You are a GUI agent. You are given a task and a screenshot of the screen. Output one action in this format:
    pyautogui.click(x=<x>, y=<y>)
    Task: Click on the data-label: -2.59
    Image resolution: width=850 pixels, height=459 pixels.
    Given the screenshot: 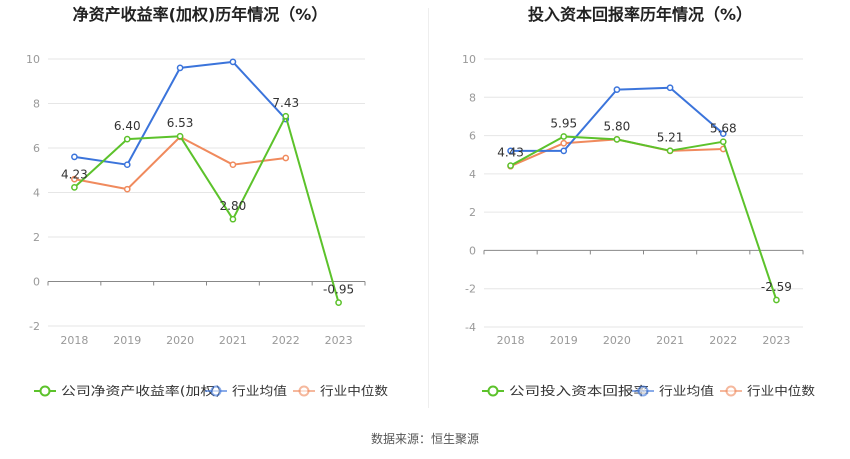 What is the action you would take?
    pyautogui.click(x=776, y=287)
    